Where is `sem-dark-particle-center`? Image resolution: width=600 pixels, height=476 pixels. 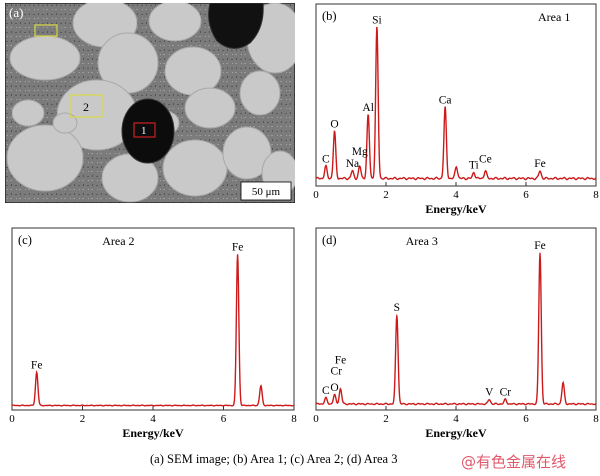
sem-dark-particle-center is located at coordinates (148, 131).